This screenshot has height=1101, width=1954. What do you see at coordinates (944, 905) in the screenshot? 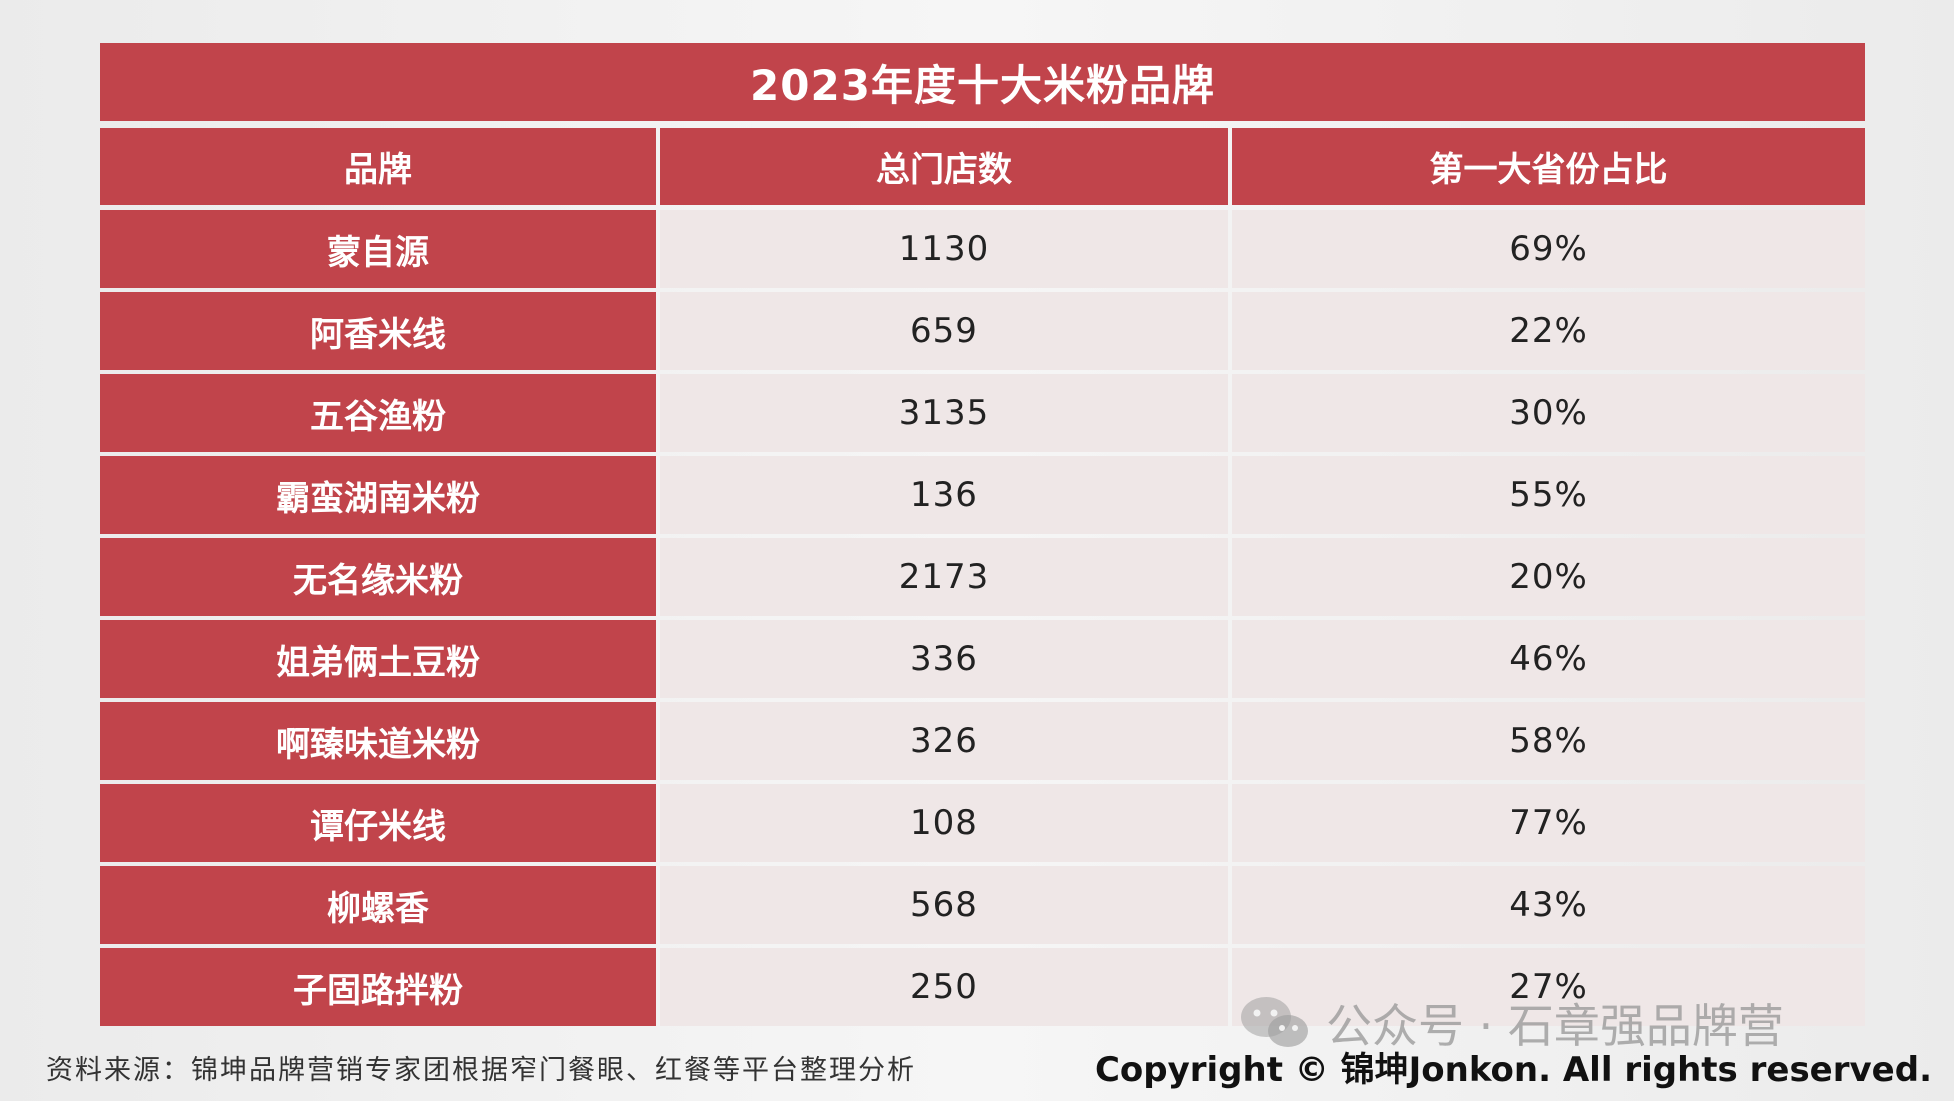
I see `stores-cell: 568` at bounding box center [944, 905].